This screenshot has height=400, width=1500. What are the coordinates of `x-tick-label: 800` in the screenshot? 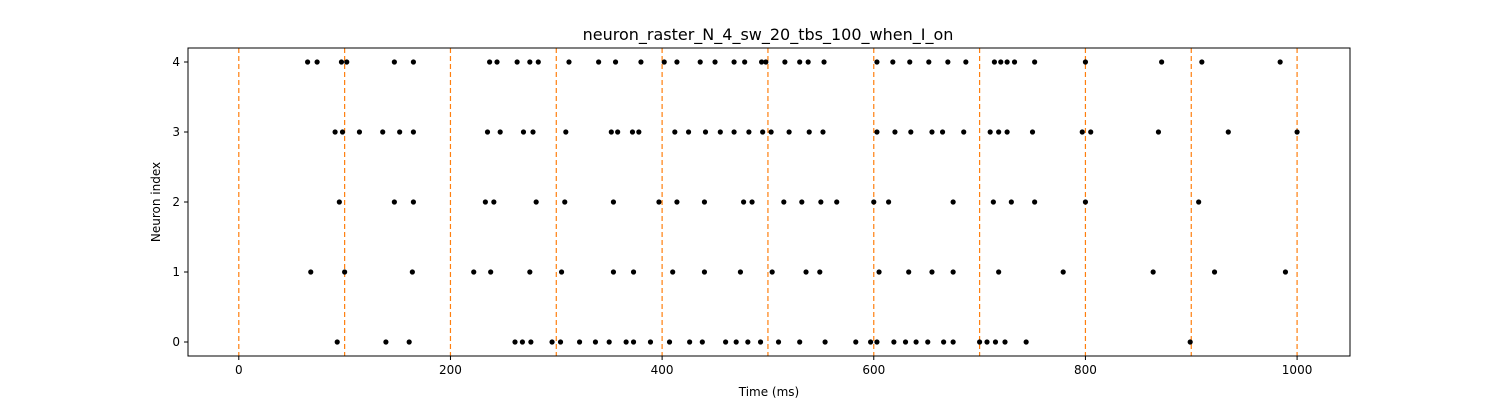 It's located at (1085, 370).